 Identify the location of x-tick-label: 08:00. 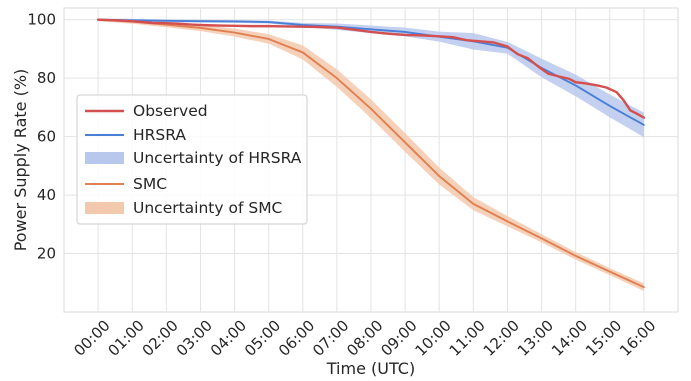
(364, 337).